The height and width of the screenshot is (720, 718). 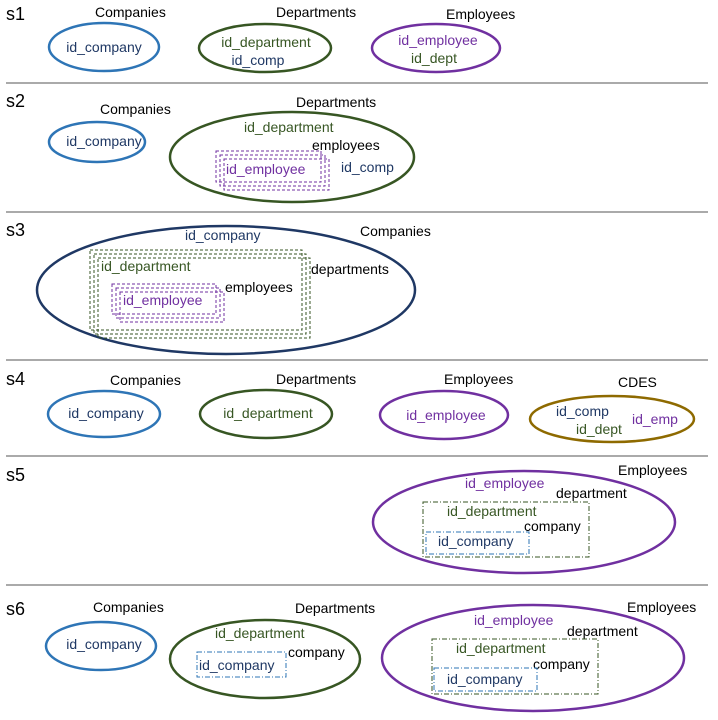 I want to click on section-label: s4, so click(x=15, y=379).